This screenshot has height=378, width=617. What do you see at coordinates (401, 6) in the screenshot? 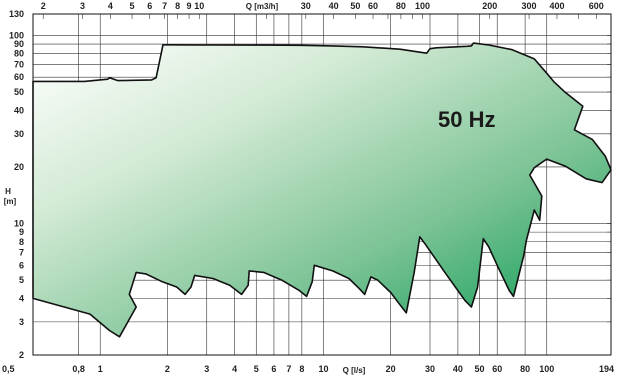
I see `x-tick-label-top: 80` at bounding box center [401, 6].